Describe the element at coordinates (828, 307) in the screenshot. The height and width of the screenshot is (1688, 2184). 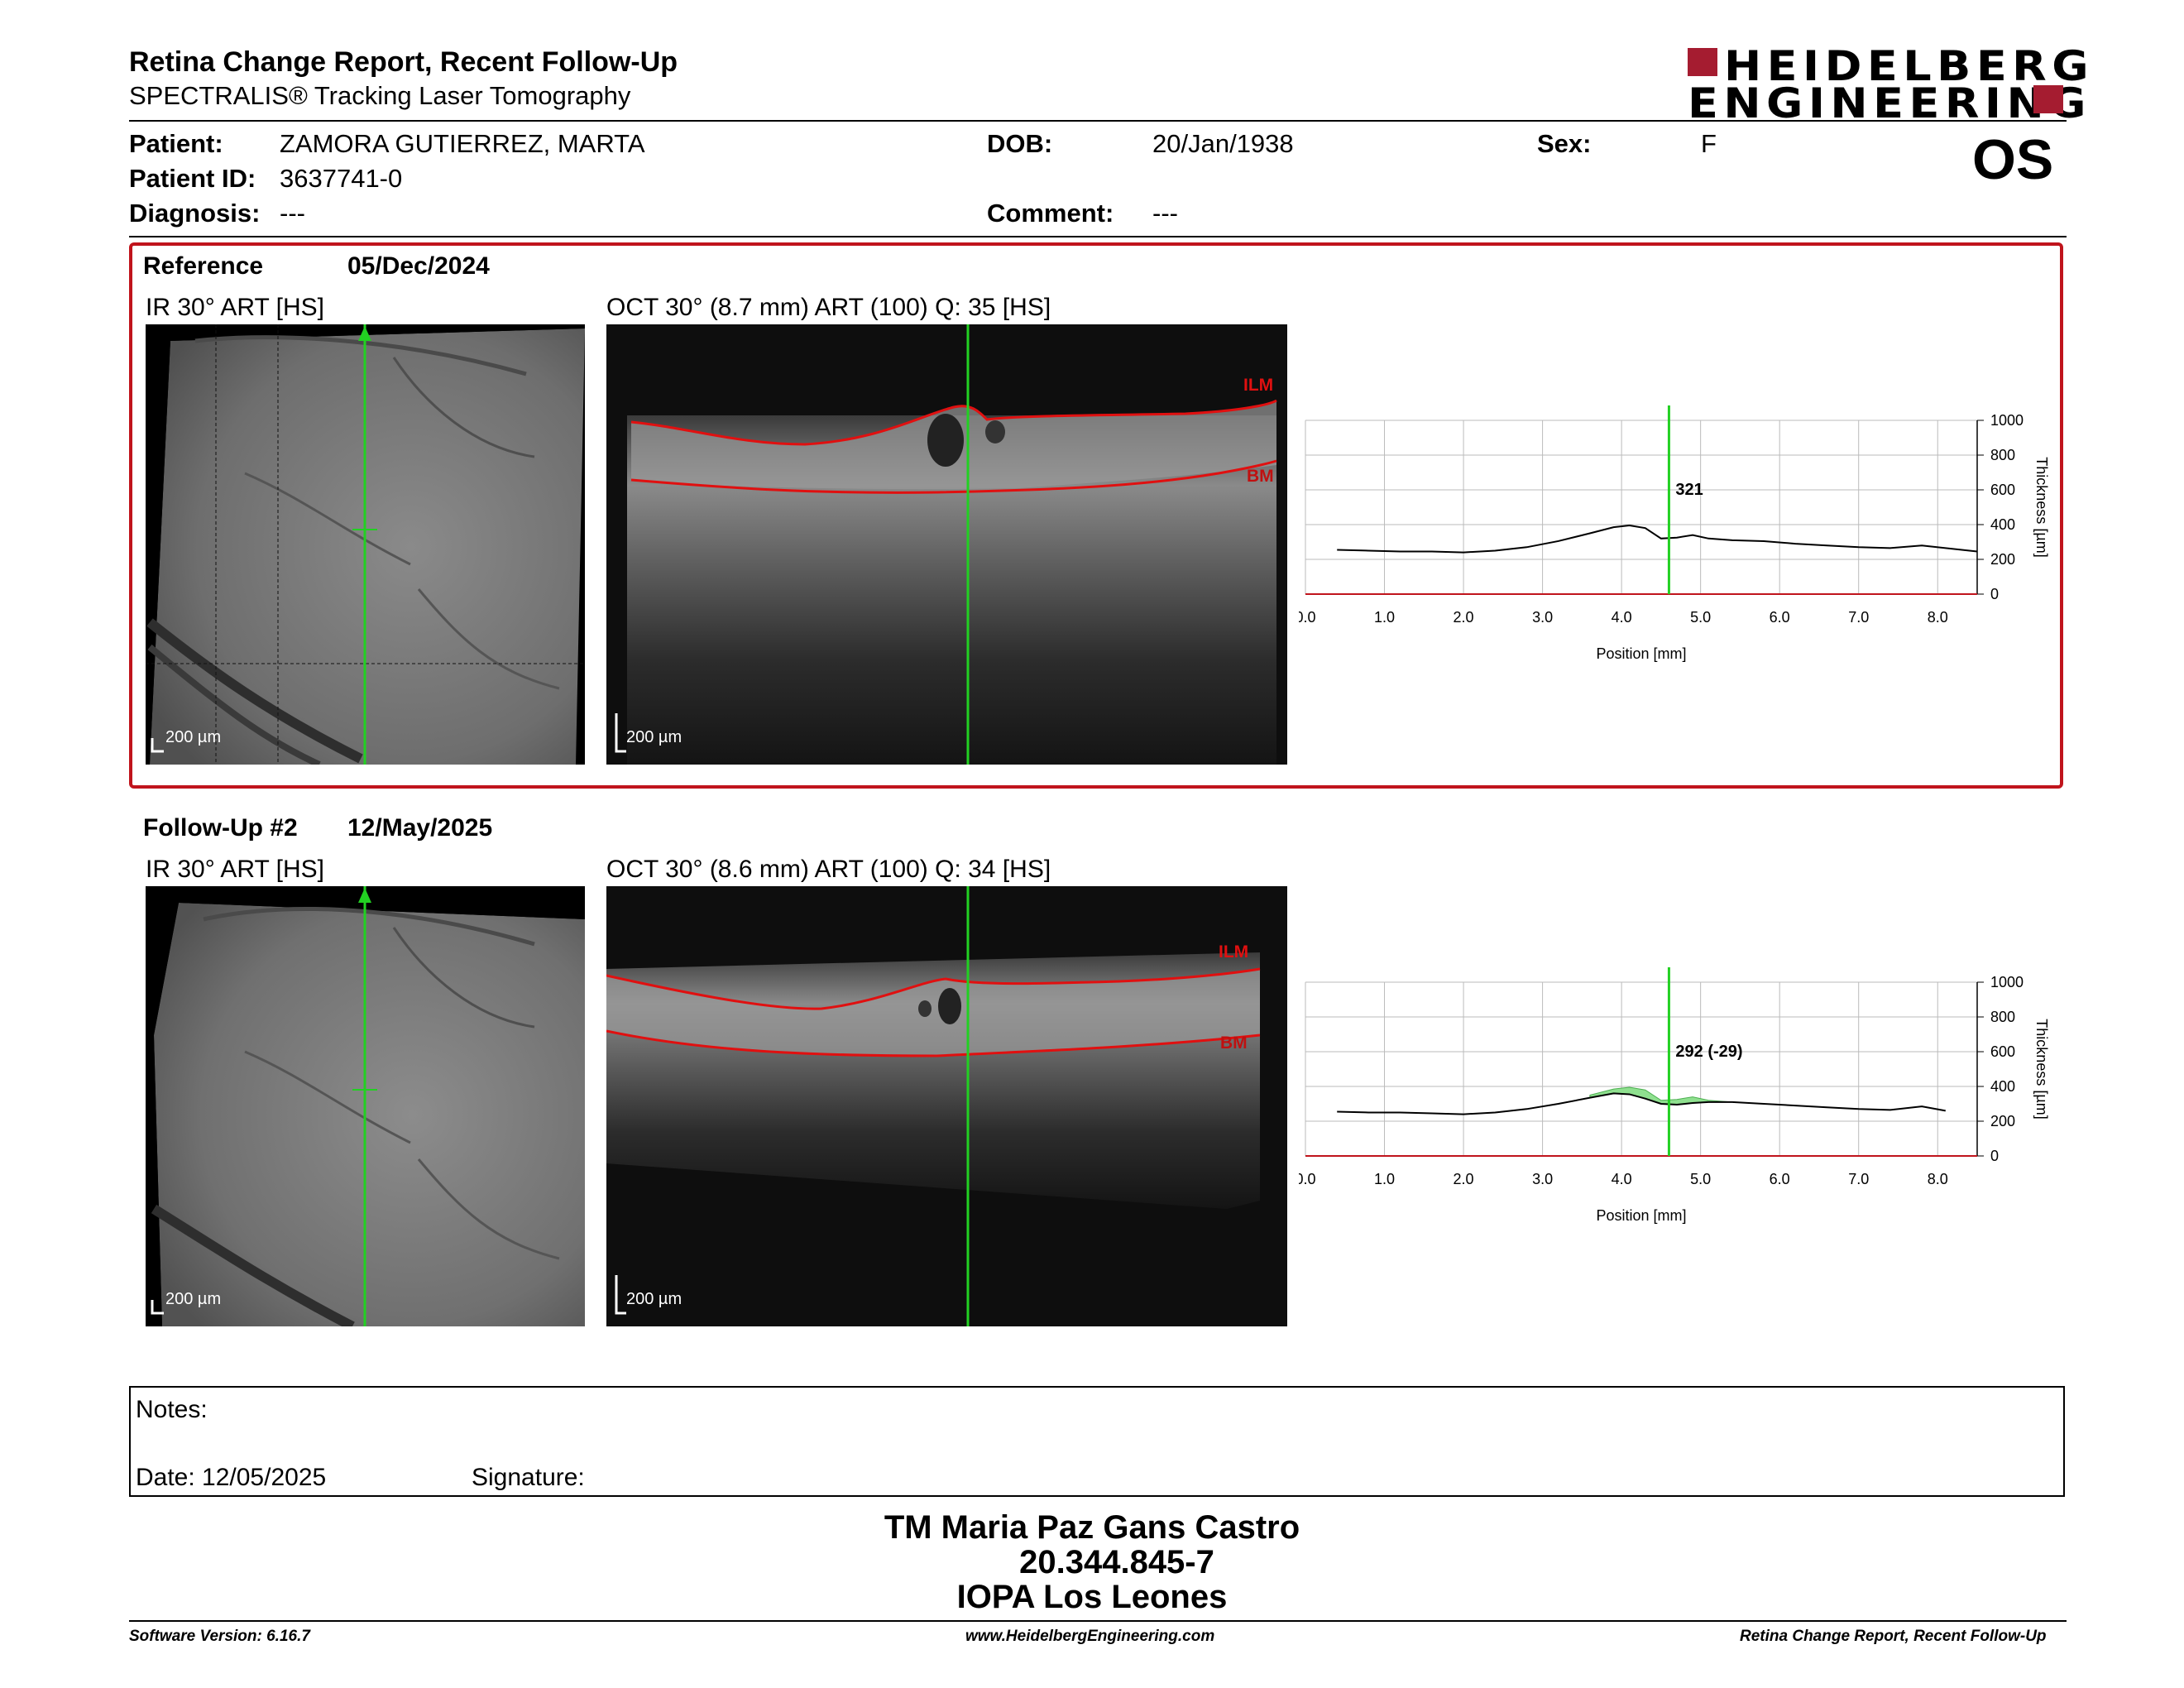
I see `reference-oct-label: OCT 30° (8.7 mm) ART (100) Q: 35 [HS]` at that location.